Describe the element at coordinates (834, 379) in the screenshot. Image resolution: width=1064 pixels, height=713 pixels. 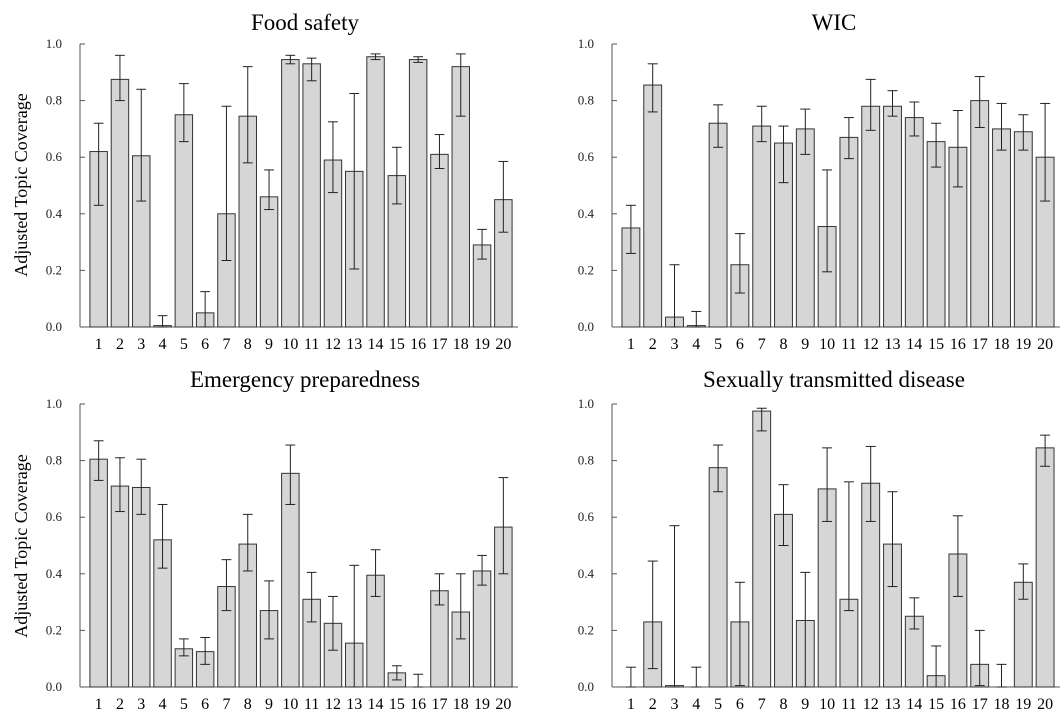
I see `chart-title: Sexually transmitted disease` at that location.